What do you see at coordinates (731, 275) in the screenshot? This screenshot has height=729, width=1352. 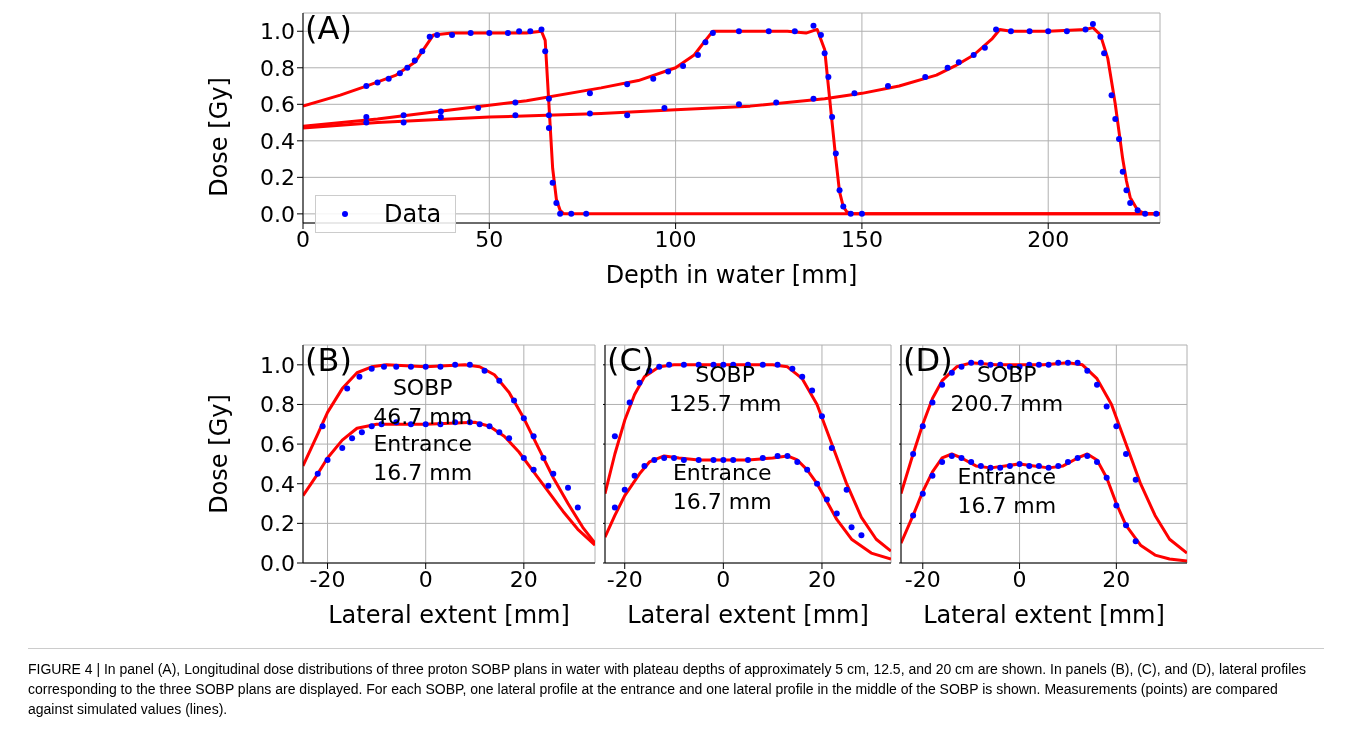 I see `x-axis-title: Depth in water [mm]` at bounding box center [731, 275].